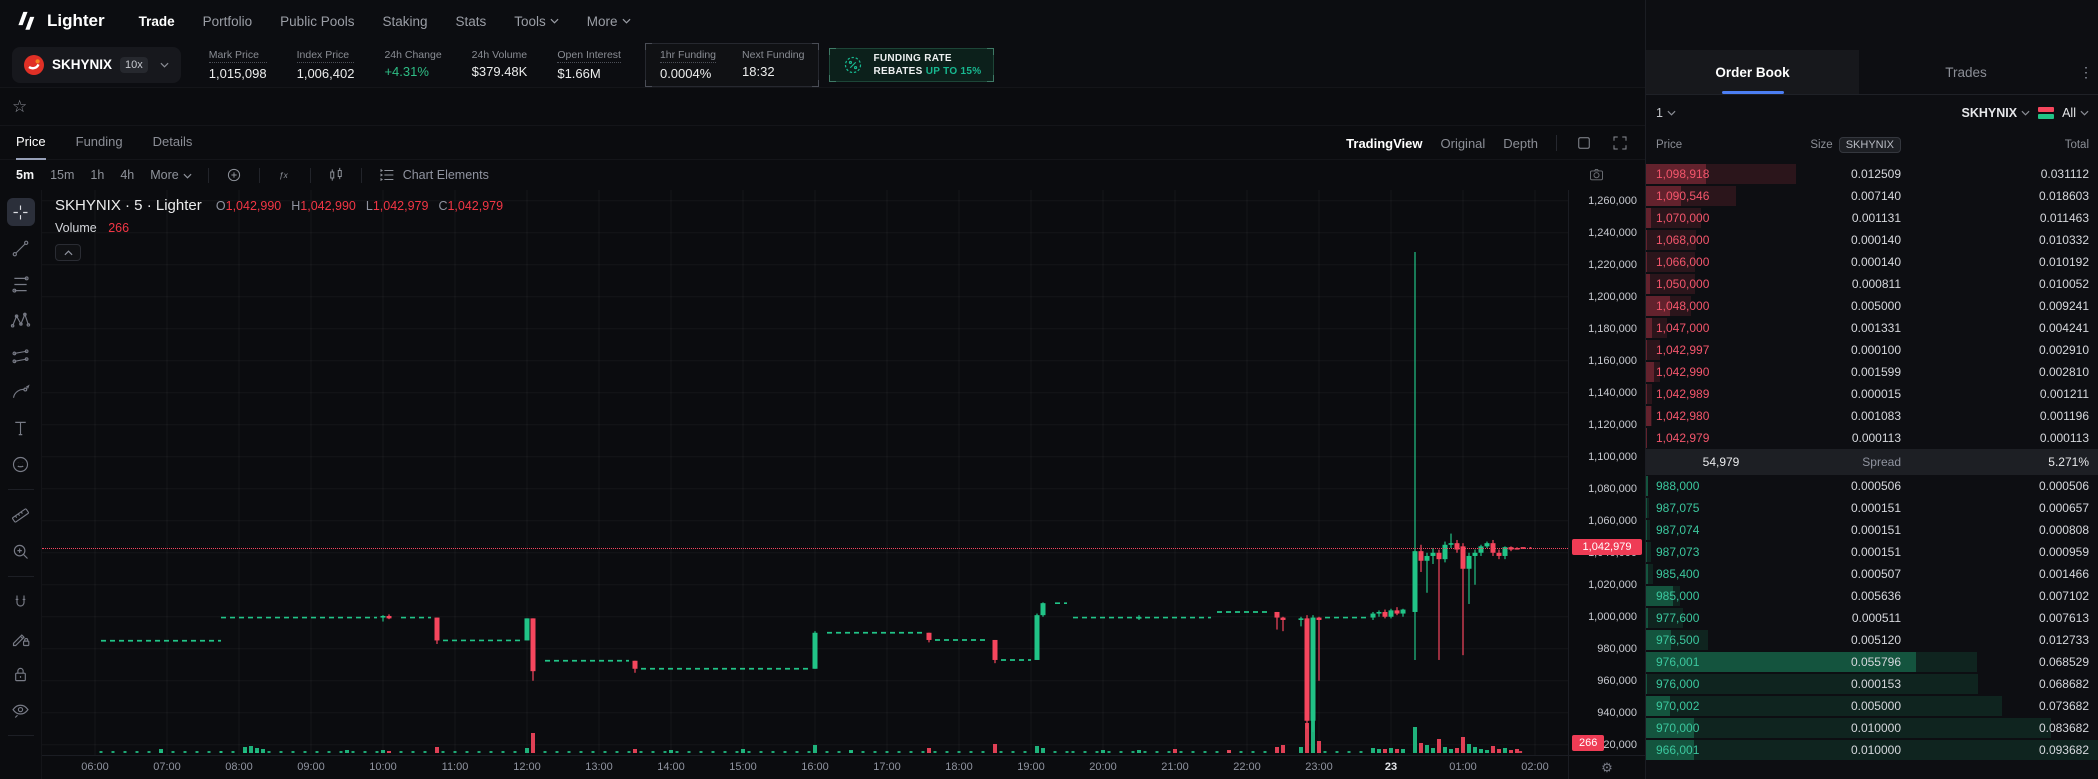 The width and height of the screenshot is (2098, 779). Describe the element at coordinates (96, 64) in the screenshot. I see `market-selector: SKHYNIX 10x` at that location.